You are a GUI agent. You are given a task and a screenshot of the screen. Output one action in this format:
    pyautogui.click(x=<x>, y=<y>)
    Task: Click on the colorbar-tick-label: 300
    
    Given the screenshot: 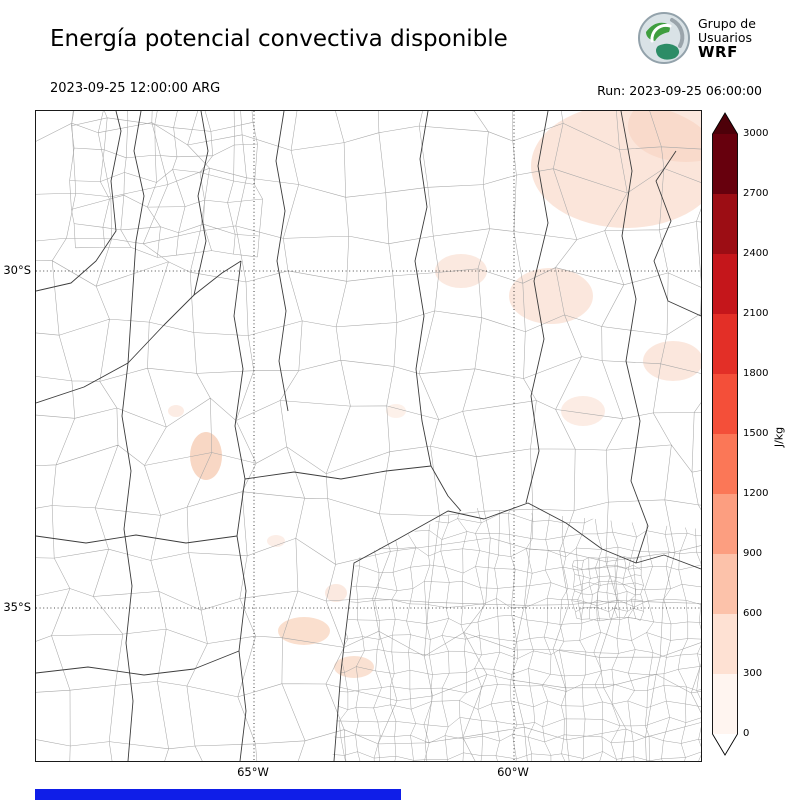 What is the action you would take?
    pyautogui.click(x=753, y=673)
    